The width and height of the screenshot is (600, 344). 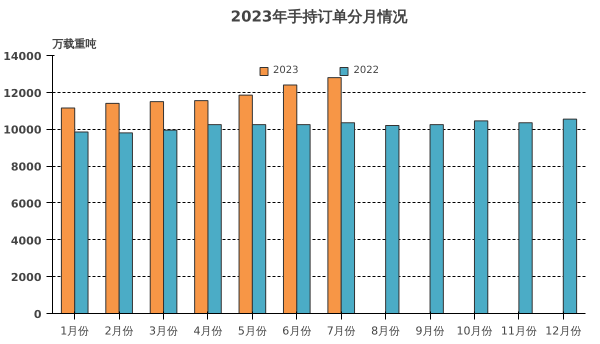 I want to click on y-tick-label: 4000, so click(x=26, y=241).